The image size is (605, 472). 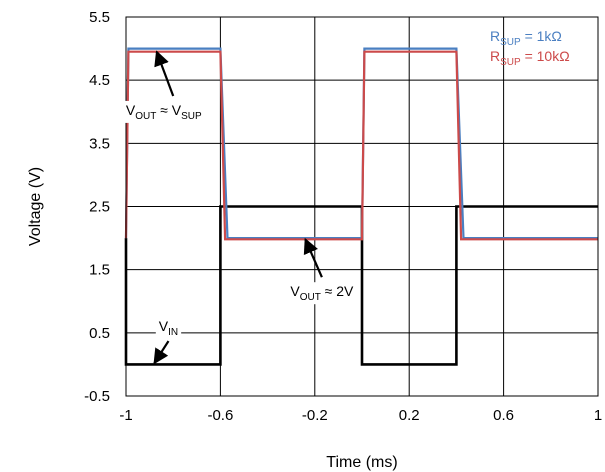 I want to click on x-tick-label: 0.6, so click(x=503, y=415).